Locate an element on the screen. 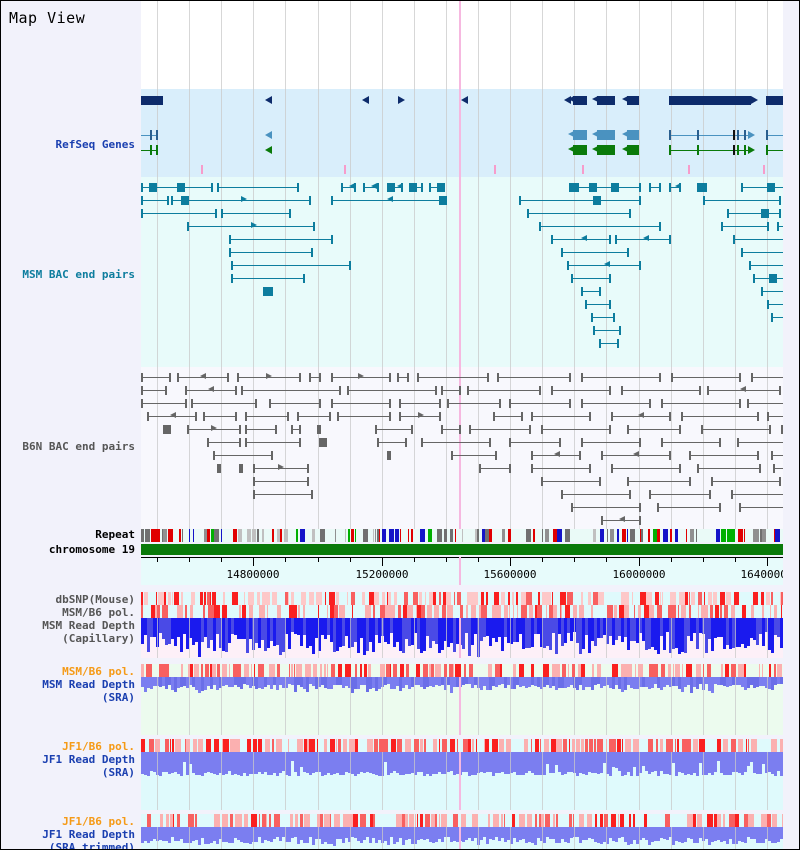 The image size is (800, 850). track-msm-read-depth-capillary is located at coordinates (462, 638).